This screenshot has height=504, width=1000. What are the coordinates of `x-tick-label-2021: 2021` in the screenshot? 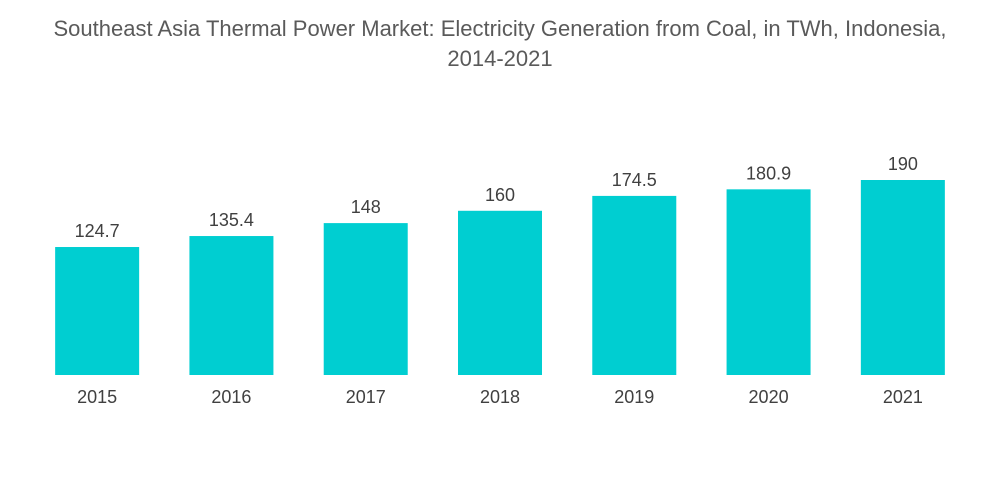 It's located at (903, 397).